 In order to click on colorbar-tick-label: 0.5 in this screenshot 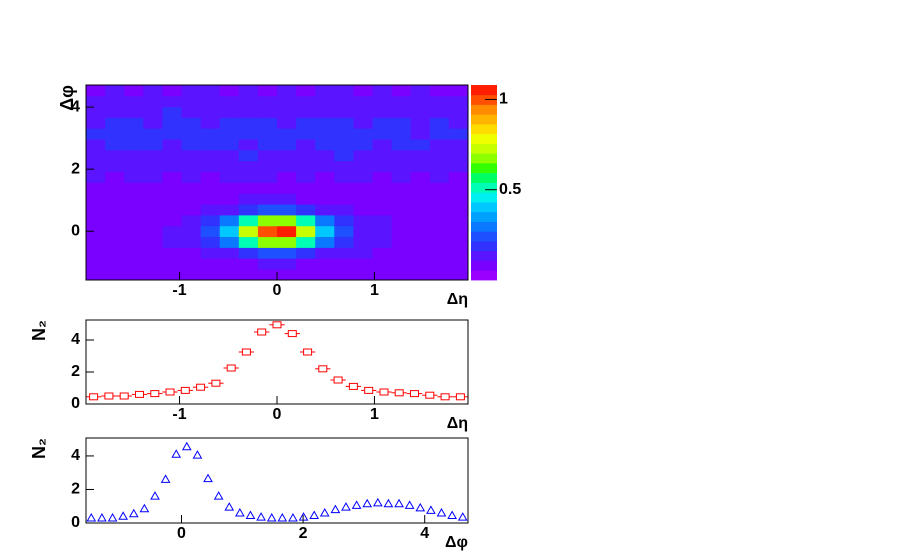, I will do `click(510, 189)`.